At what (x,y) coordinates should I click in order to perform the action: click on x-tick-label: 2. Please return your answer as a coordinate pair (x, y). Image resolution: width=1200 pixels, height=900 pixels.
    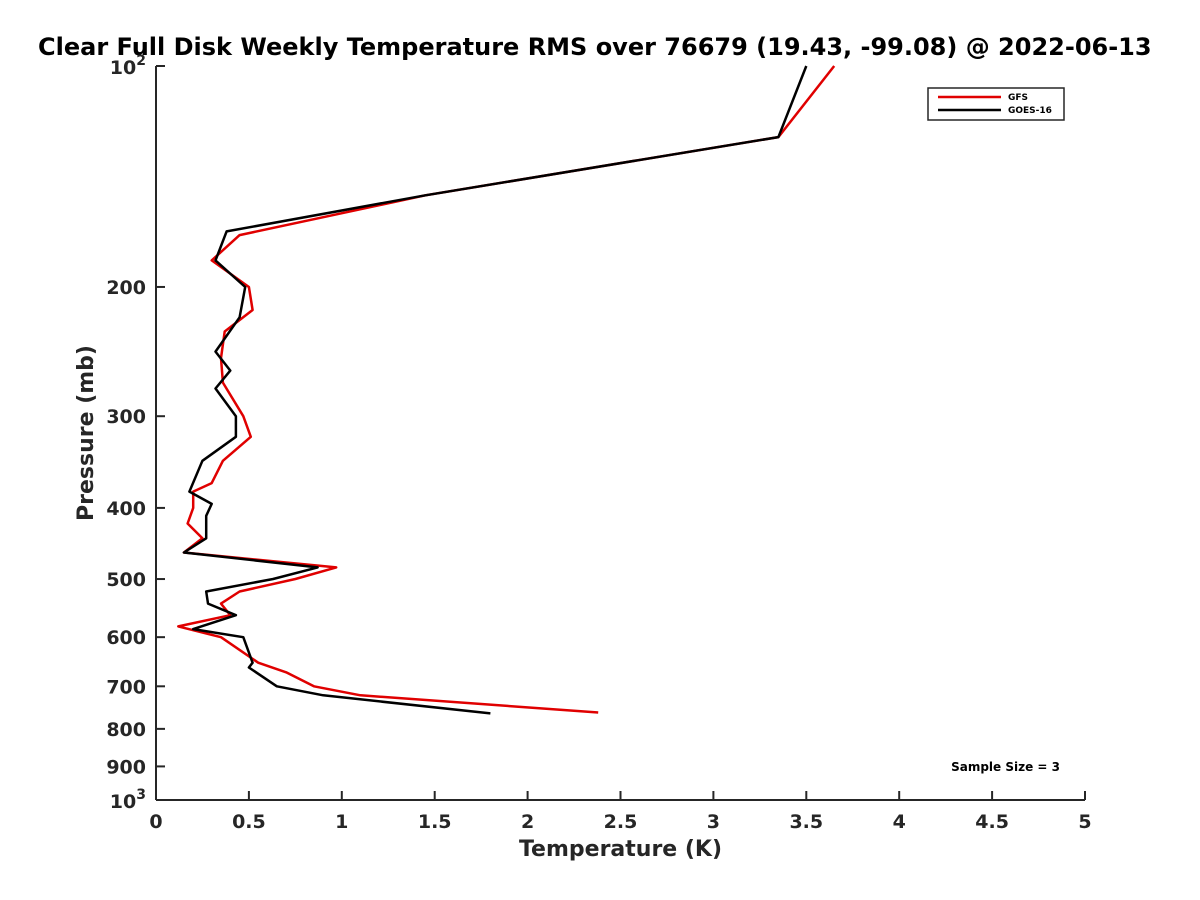
    Looking at the image, I should click on (527, 822).